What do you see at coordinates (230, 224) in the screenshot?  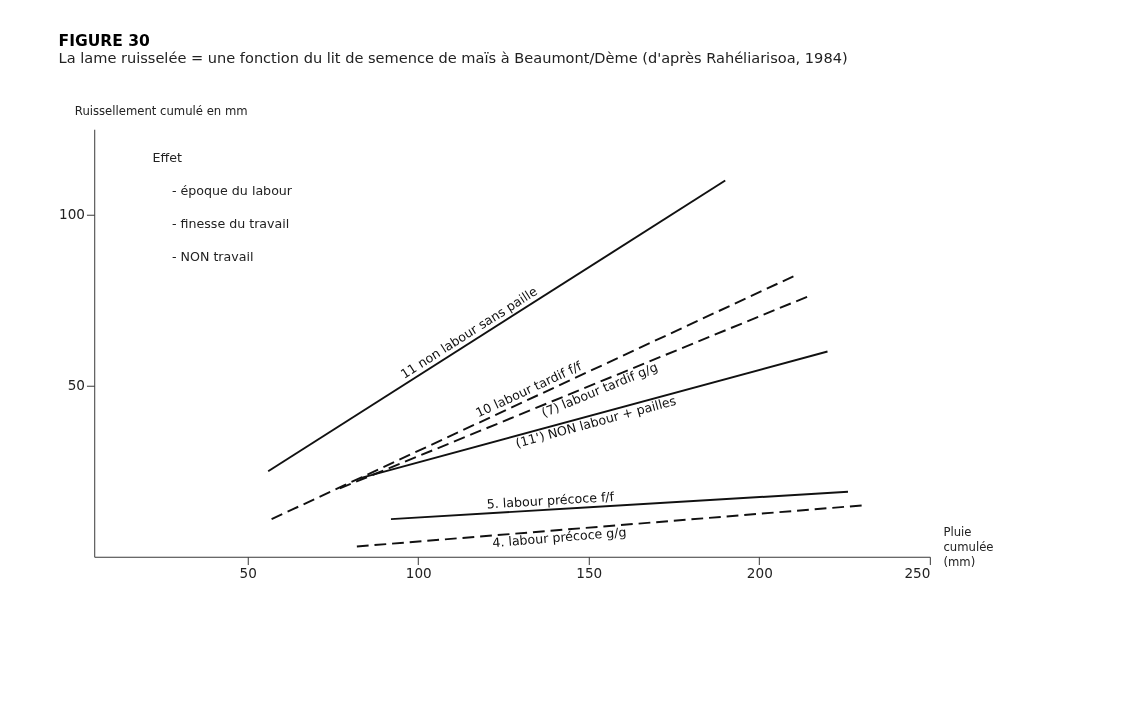 I see `annotation: - finesse du travail` at bounding box center [230, 224].